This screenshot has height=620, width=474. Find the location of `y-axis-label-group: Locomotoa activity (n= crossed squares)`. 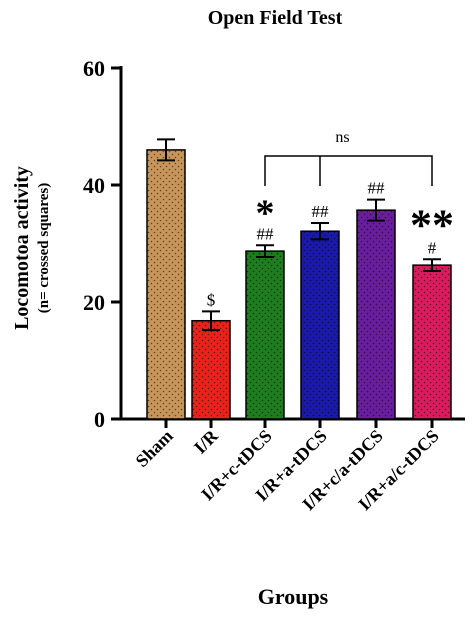

y-axis-label-group: Locomotoa activity (n= crossed squares) is located at coordinates (31, 248).